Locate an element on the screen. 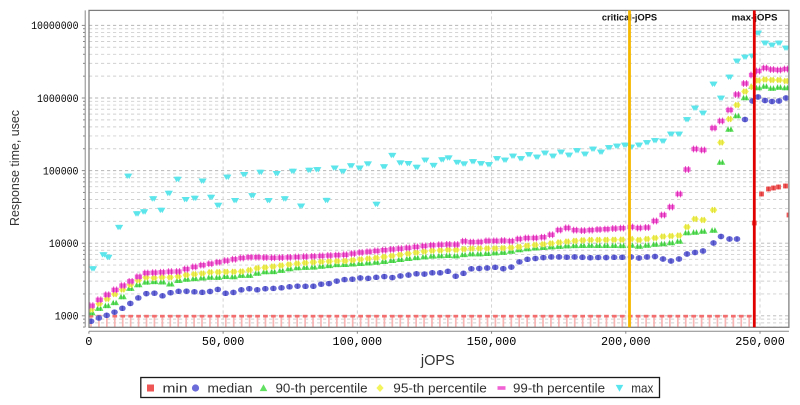 The height and width of the screenshot is (405, 800). svg-text: Response time, usec is located at coordinates (14, 168).